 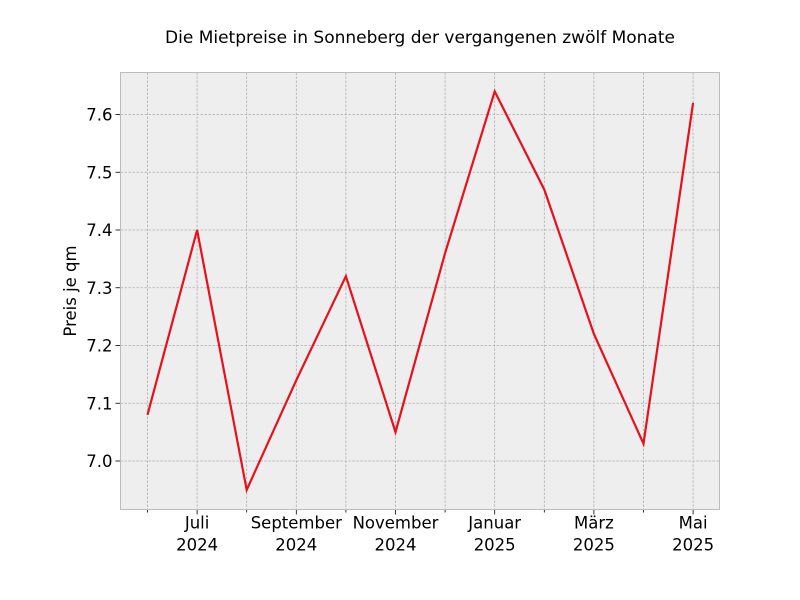 I want to click on x-tick-label-month: März, so click(x=594, y=523).